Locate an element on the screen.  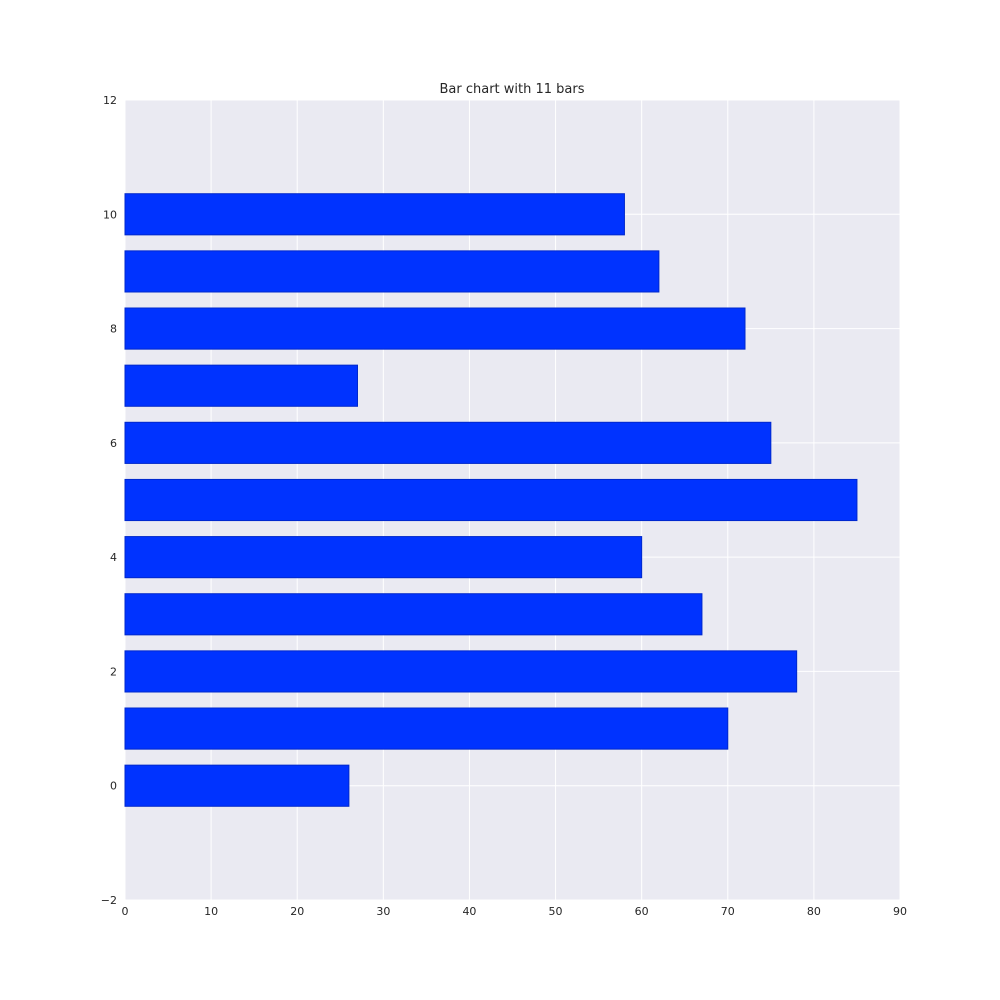
x-tick-label: 20 is located at coordinates (297, 911).